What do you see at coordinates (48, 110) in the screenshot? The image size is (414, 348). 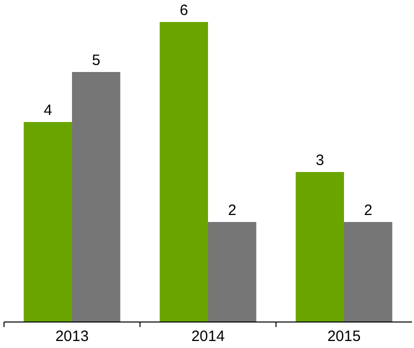 I see `data-label: 4` at bounding box center [48, 110].